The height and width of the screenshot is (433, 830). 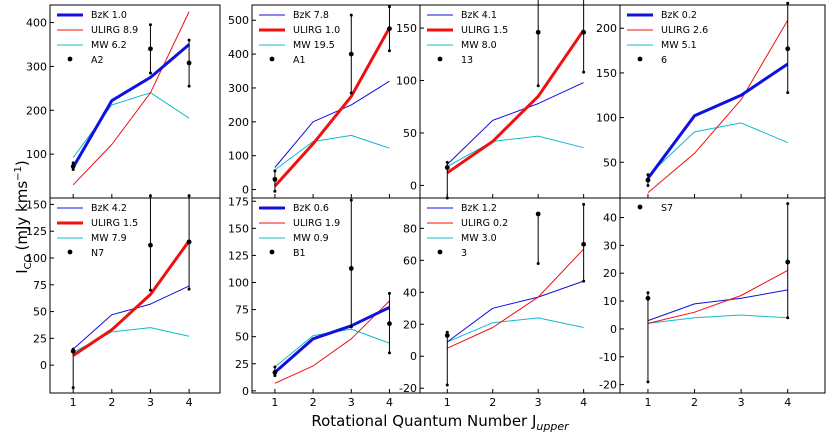 What do you see at coordinates (299, 253) in the screenshot?
I see `legend-label: B1` at bounding box center [299, 253].